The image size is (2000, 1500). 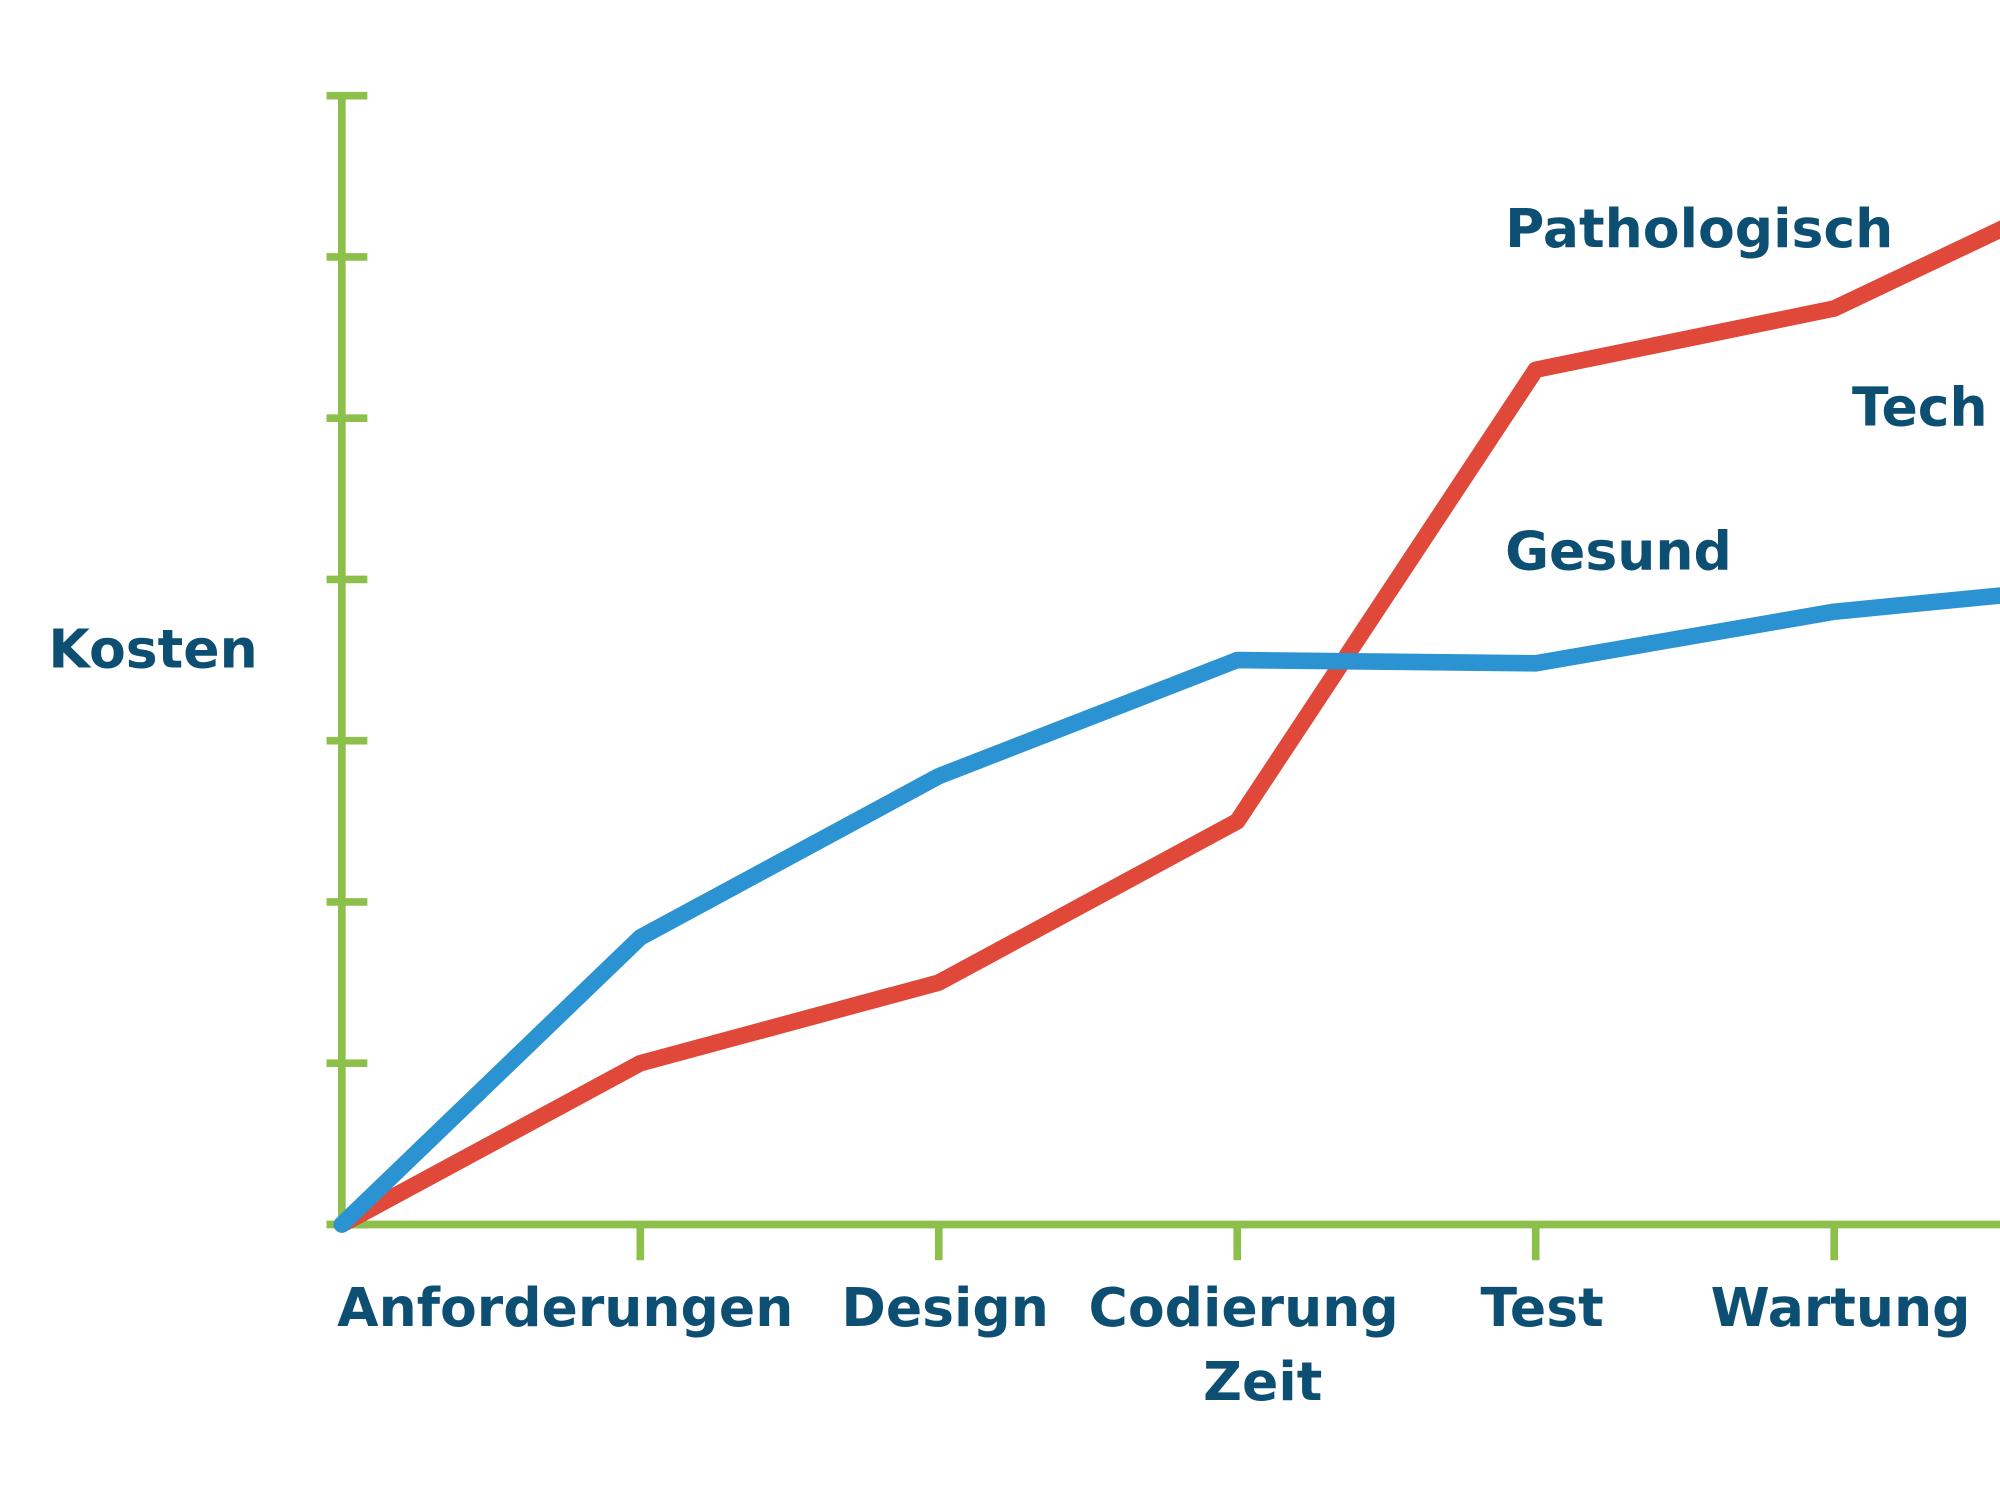 I want to click on y-axis-label: Kosten, so click(x=152, y=649).